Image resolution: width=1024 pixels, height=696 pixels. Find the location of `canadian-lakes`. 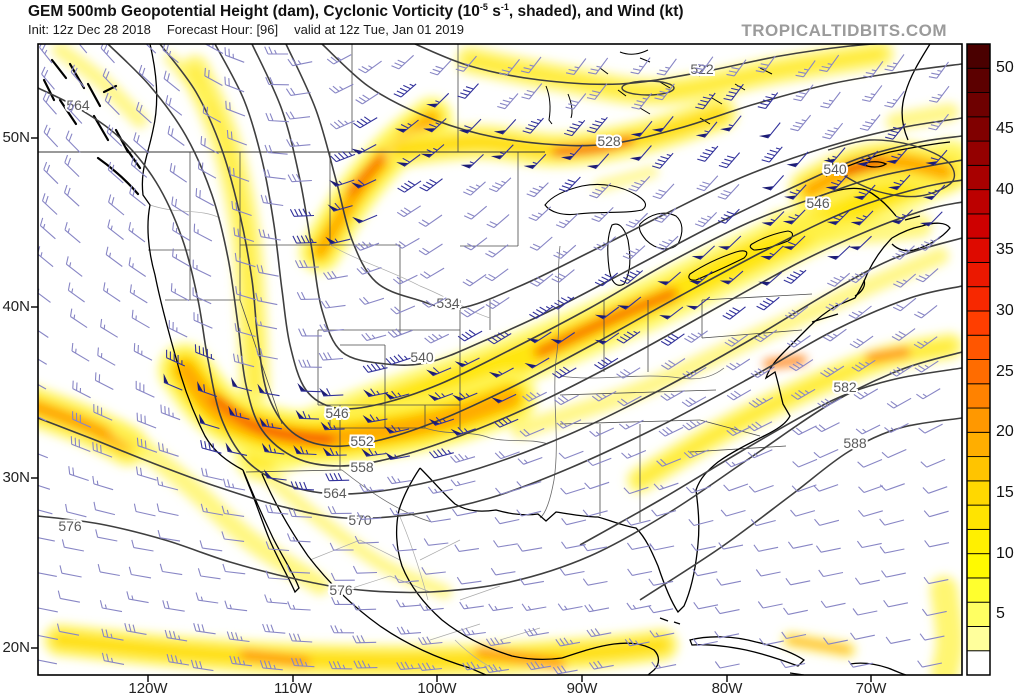

canadian-lakes is located at coordinates (659, 87).